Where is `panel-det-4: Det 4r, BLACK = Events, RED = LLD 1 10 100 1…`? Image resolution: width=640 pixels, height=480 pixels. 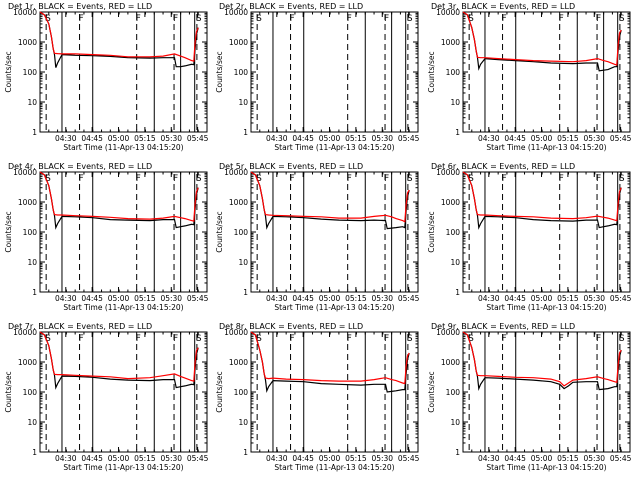 panel-det-4: Det 4r, BLACK = Events, RED = LLD 1 10 100 1… is located at coordinates (106, 237).